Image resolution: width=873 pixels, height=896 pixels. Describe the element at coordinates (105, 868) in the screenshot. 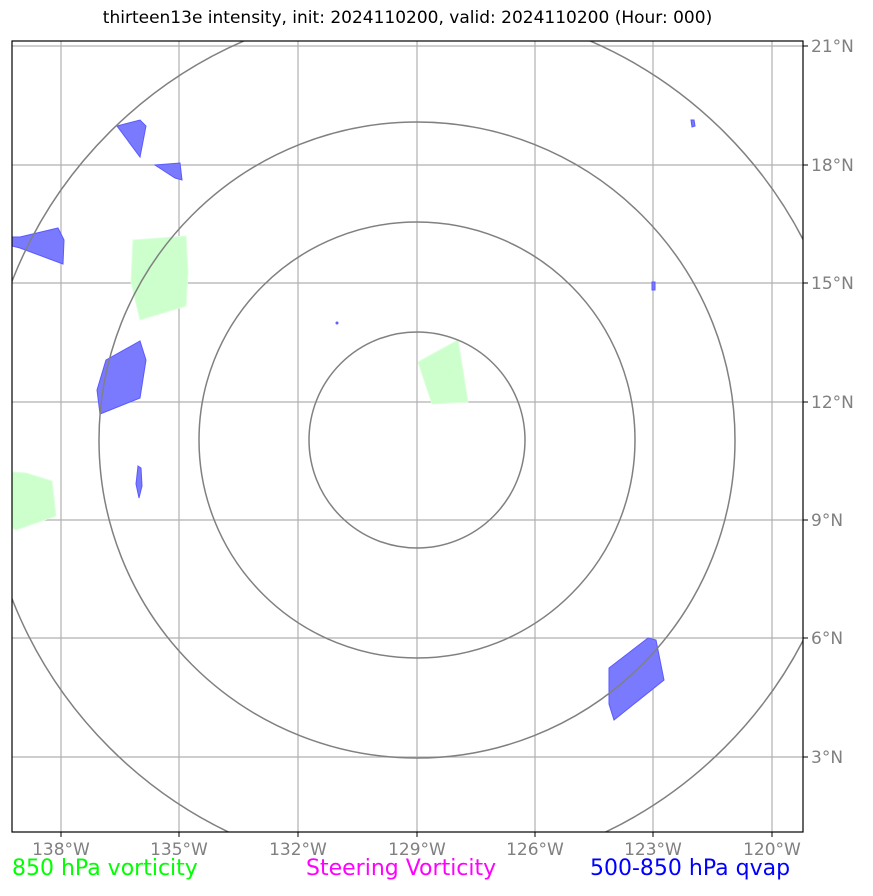

I see `legend-vorticity-850: 850 hPa vorticity` at that location.